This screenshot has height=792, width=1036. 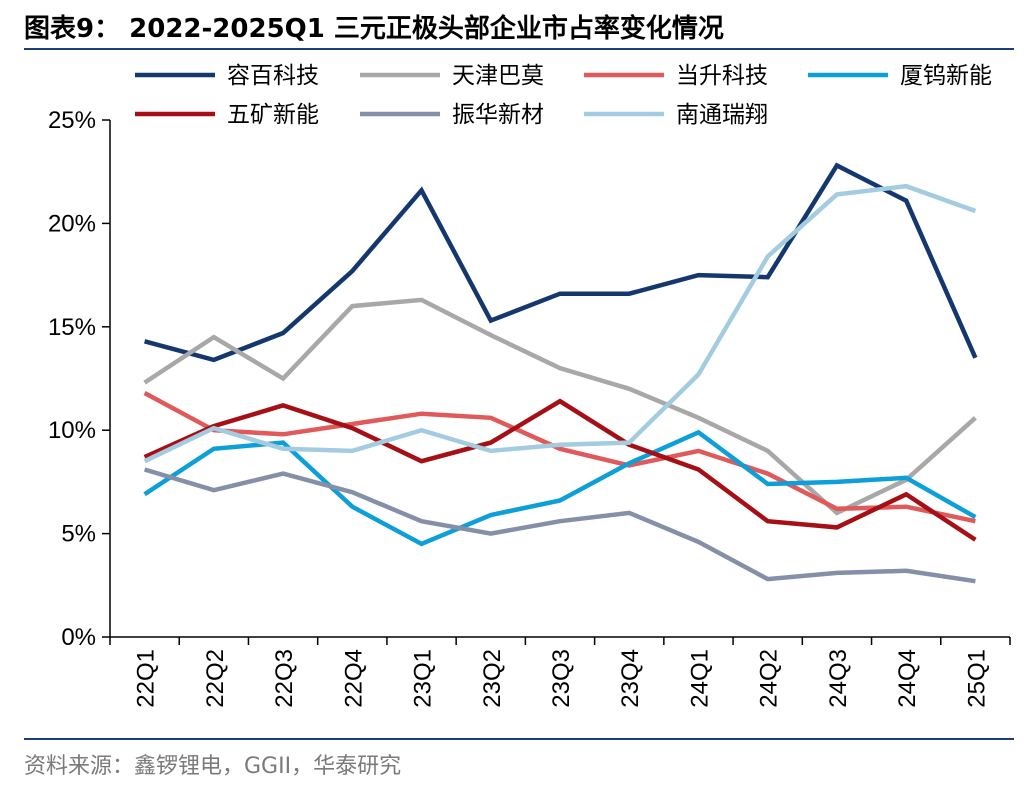 What do you see at coordinates (907, 678) in the screenshot?
I see `x-tick-label: 24Q4` at bounding box center [907, 678].